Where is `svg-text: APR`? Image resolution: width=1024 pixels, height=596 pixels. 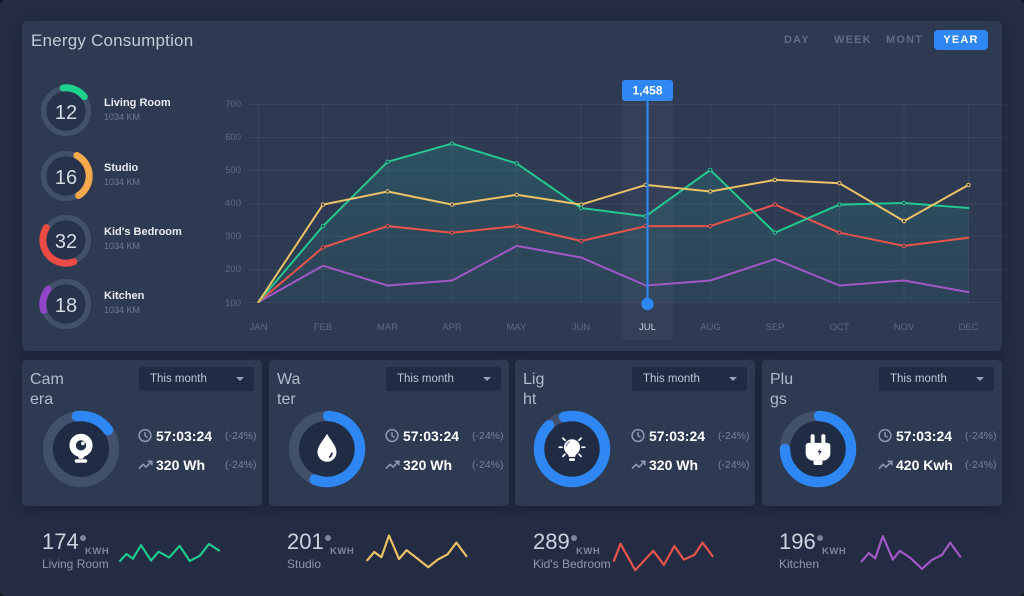 svg-text: APR is located at coordinates (452, 327).